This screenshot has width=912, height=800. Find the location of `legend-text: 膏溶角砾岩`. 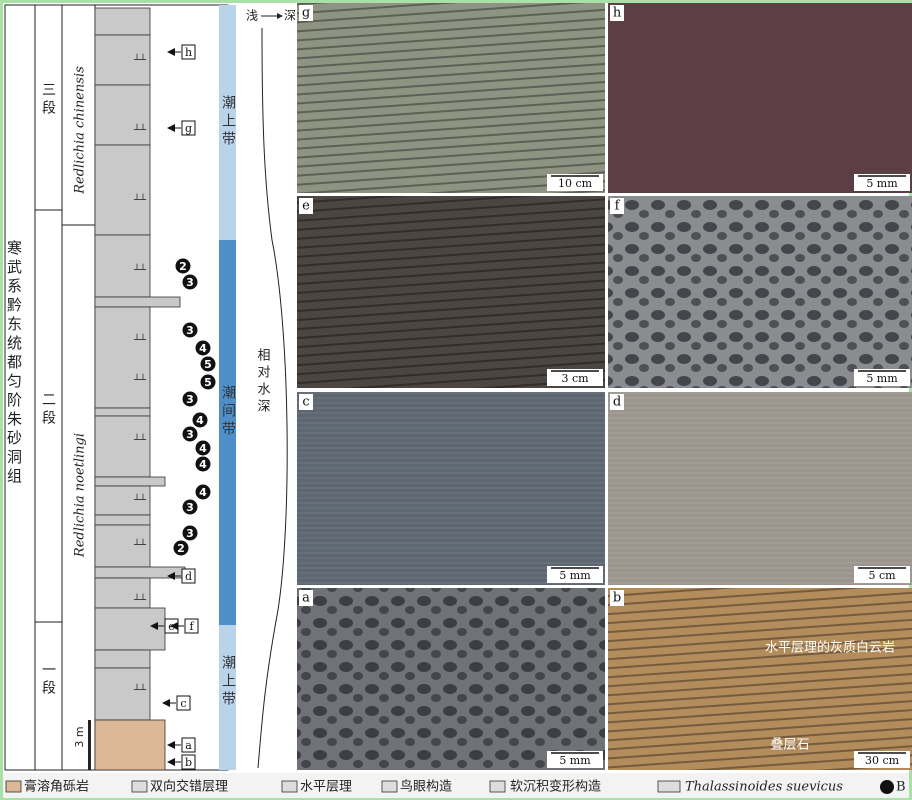

legend-text: 膏溶角砾岩 is located at coordinates (56, 787).